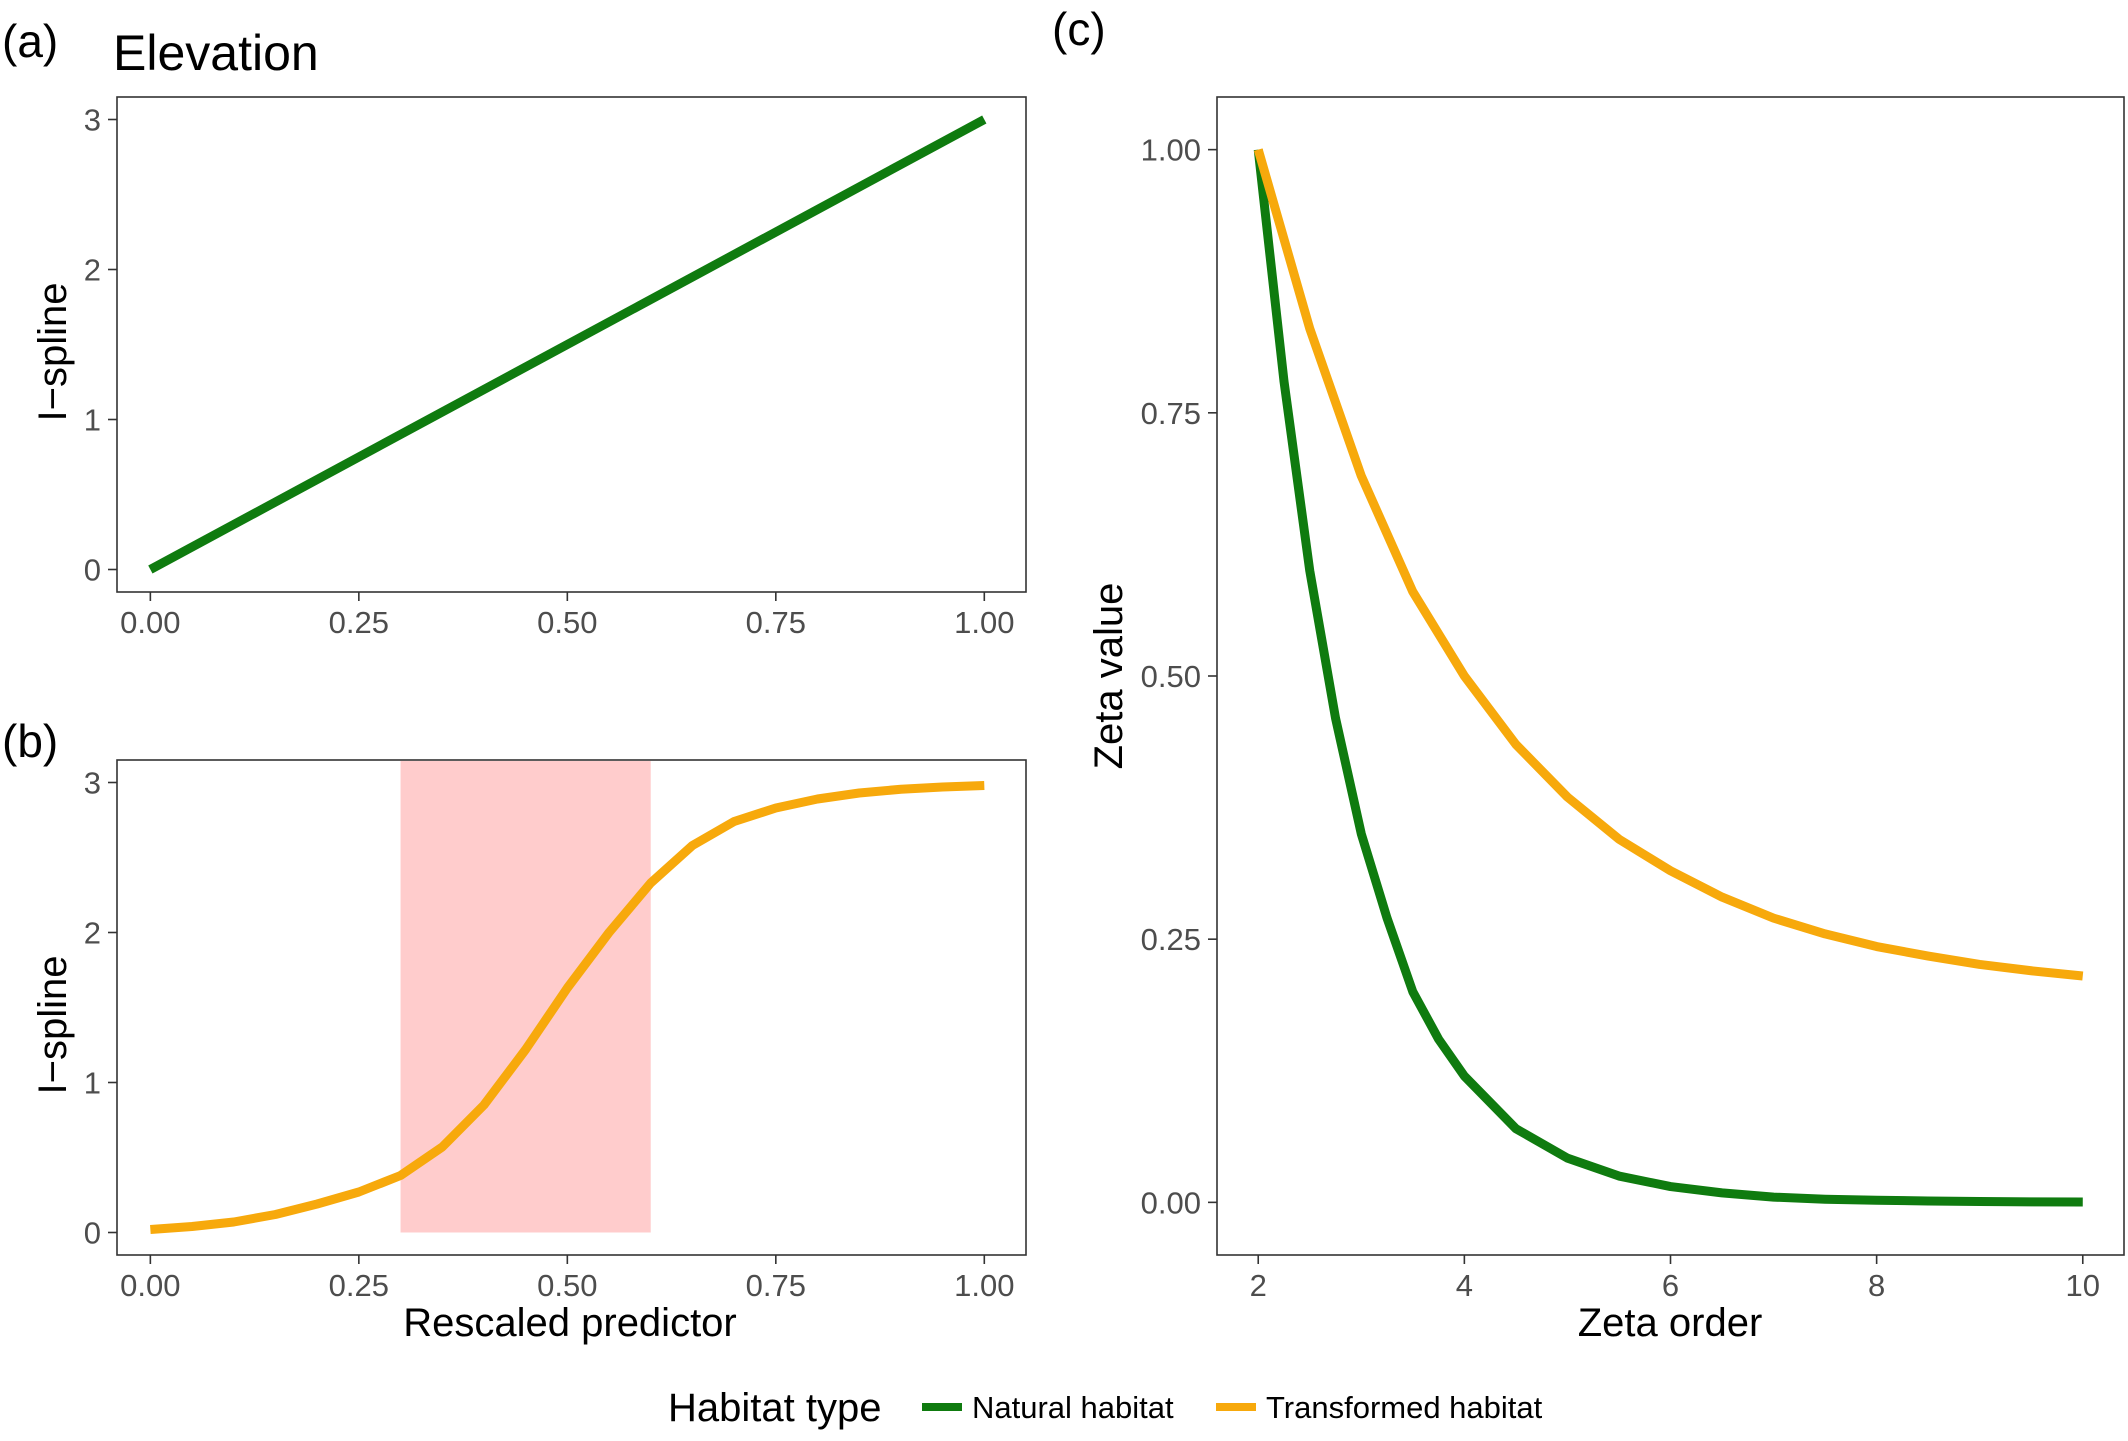  What do you see at coordinates (1876, 1285) in the screenshot?
I see `panel-c-x-tick-label: 8` at bounding box center [1876, 1285].